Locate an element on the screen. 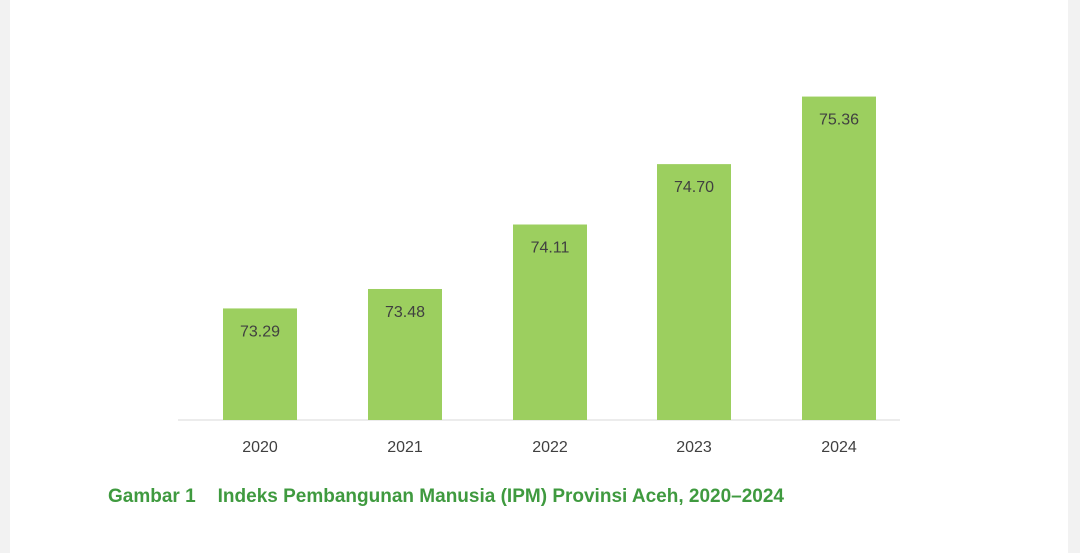 This screenshot has width=1080, height=553. bar-2021 is located at coordinates (405, 354).